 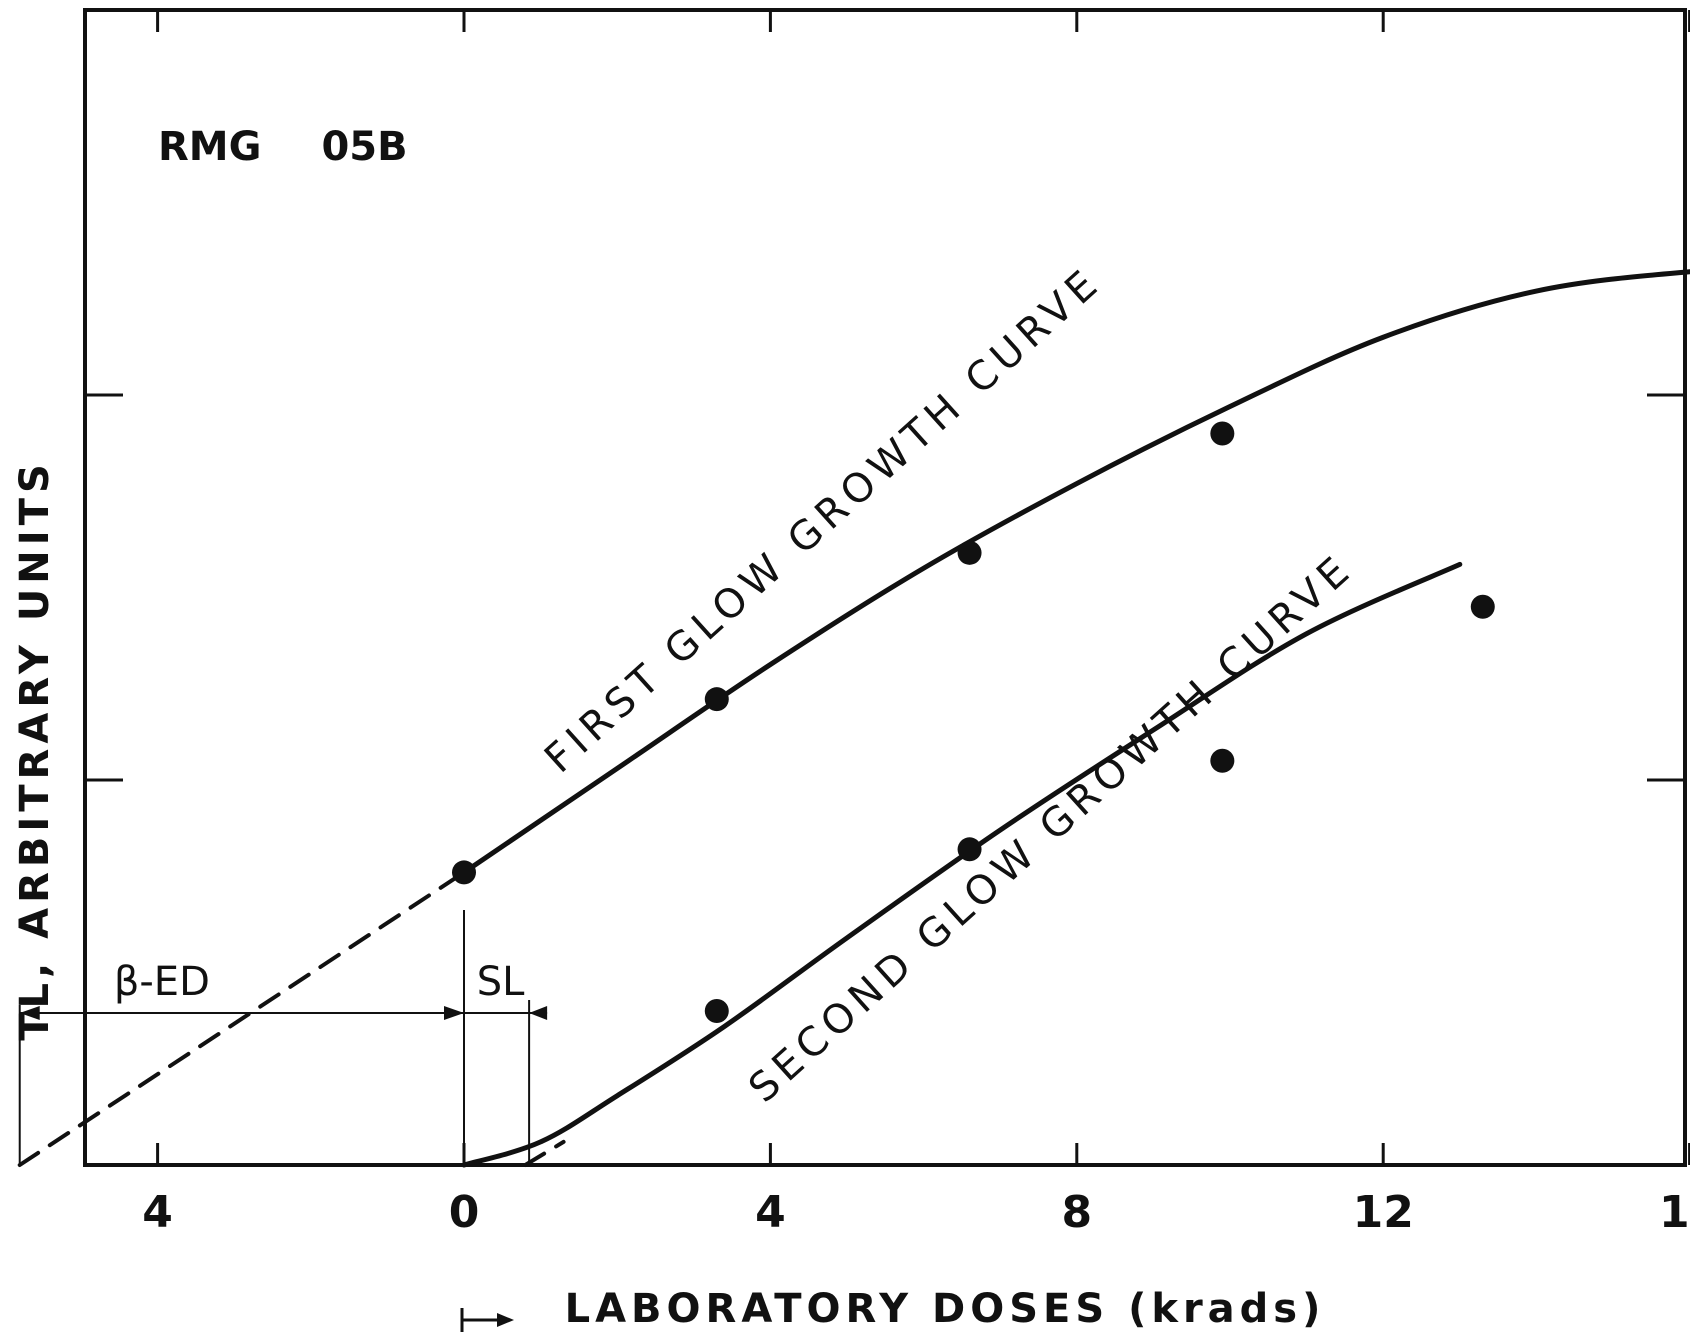 What do you see at coordinates (29, 1013) in the screenshot?
I see `beta-ed-arrowhead-left` at bounding box center [29, 1013].